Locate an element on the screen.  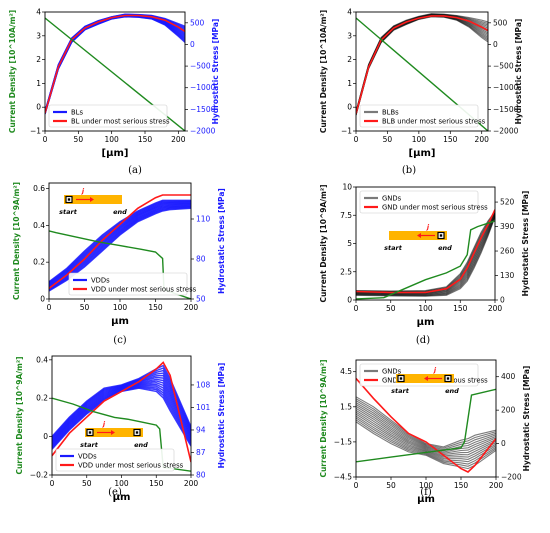
y-left-tick-label: 0.4 is located at coordinates (42, 359).